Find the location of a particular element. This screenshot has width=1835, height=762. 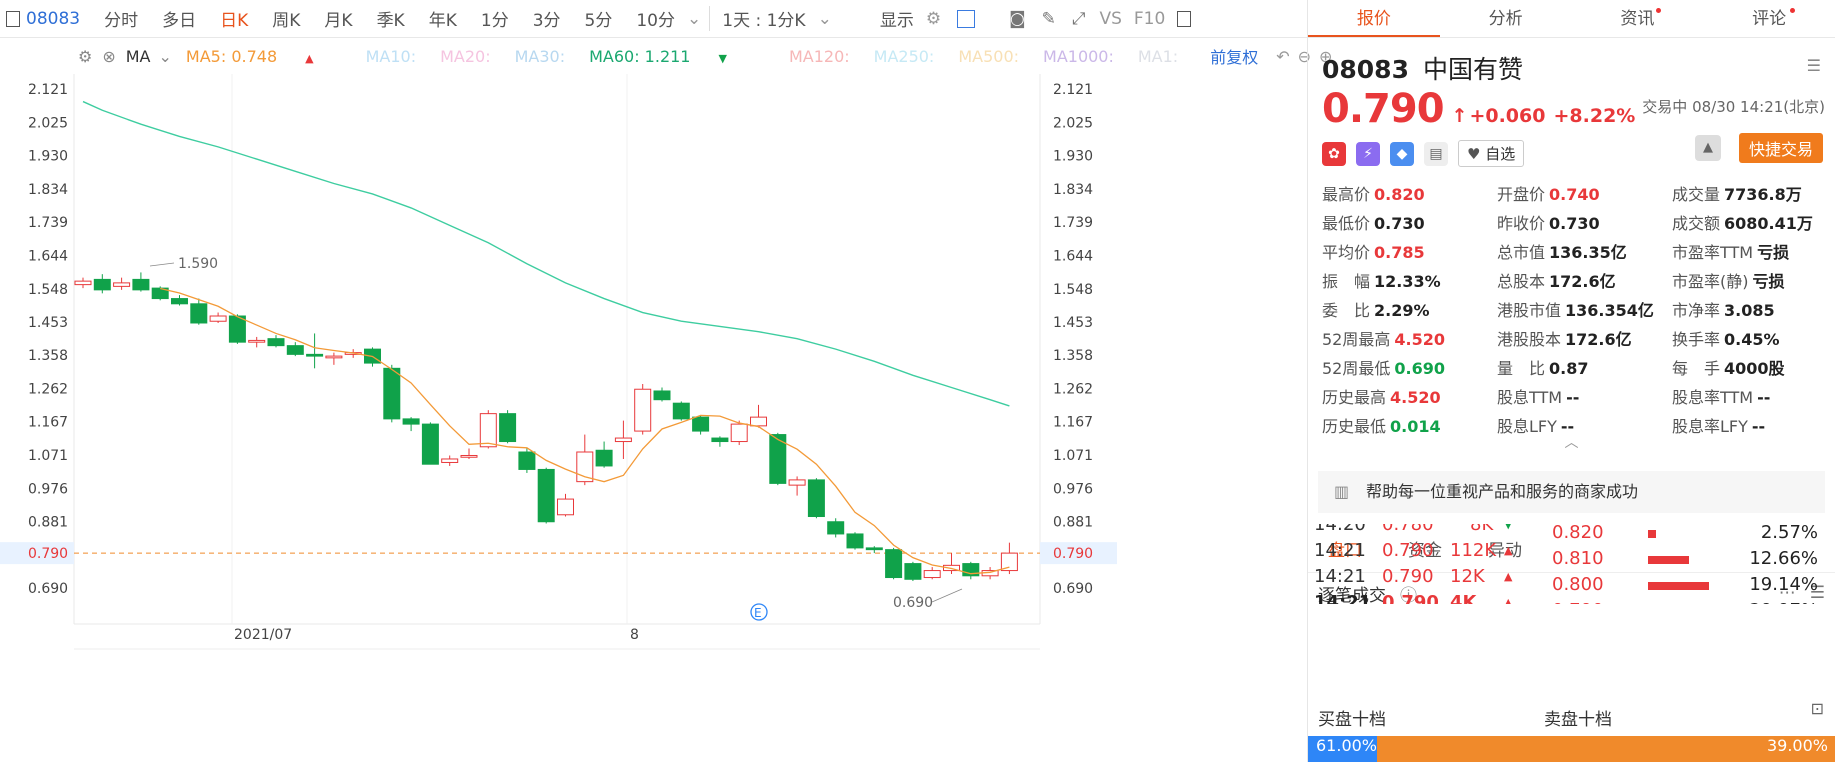

color-square-icon is located at coordinates (966, 18).